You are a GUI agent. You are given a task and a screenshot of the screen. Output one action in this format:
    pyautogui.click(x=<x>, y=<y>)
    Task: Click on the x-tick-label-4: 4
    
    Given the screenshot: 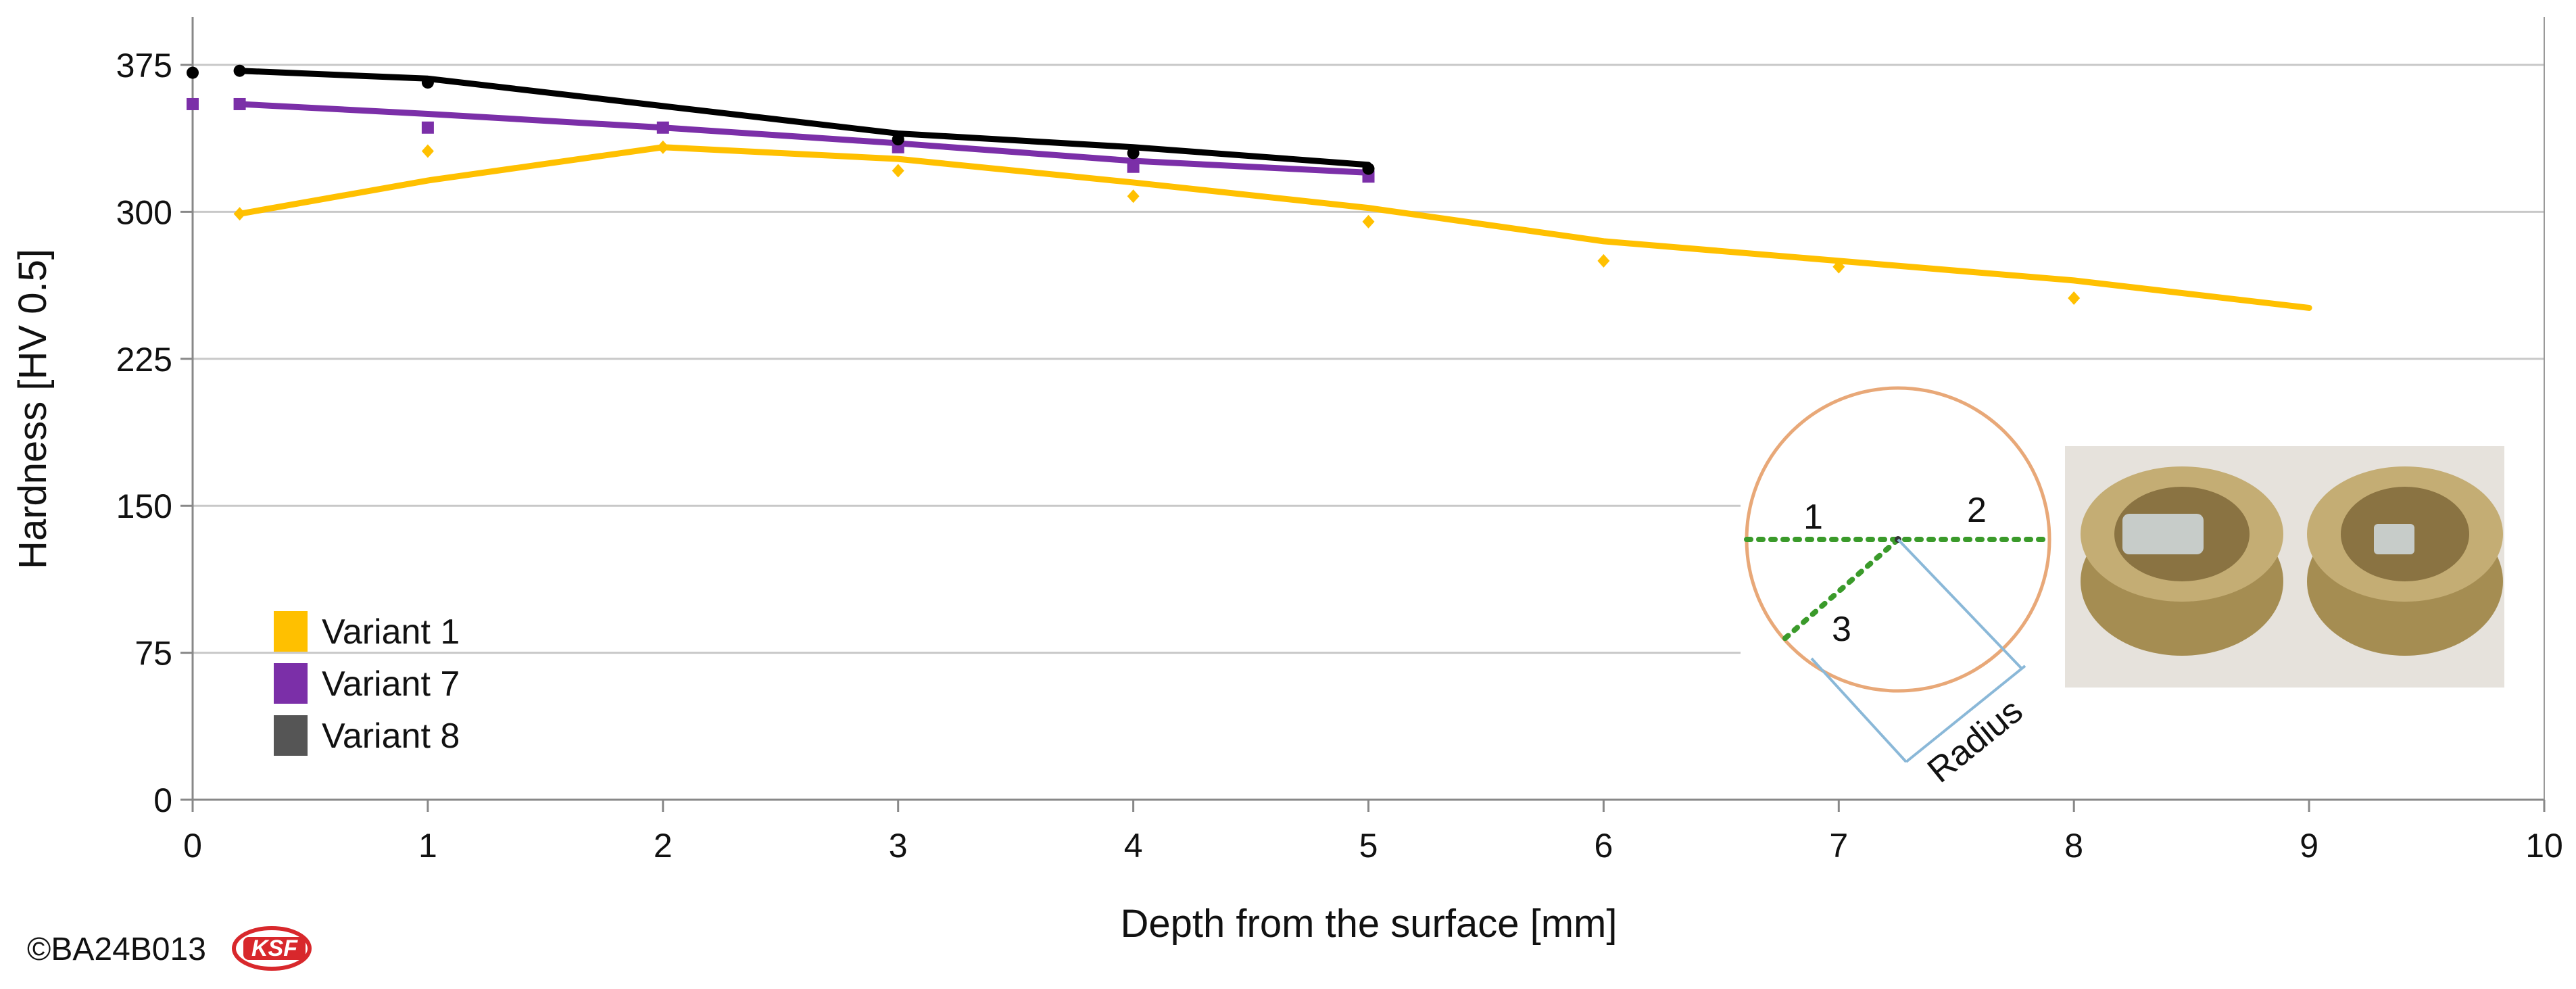 What is the action you would take?
    pyautogui.click(x=1133, y=846)
    